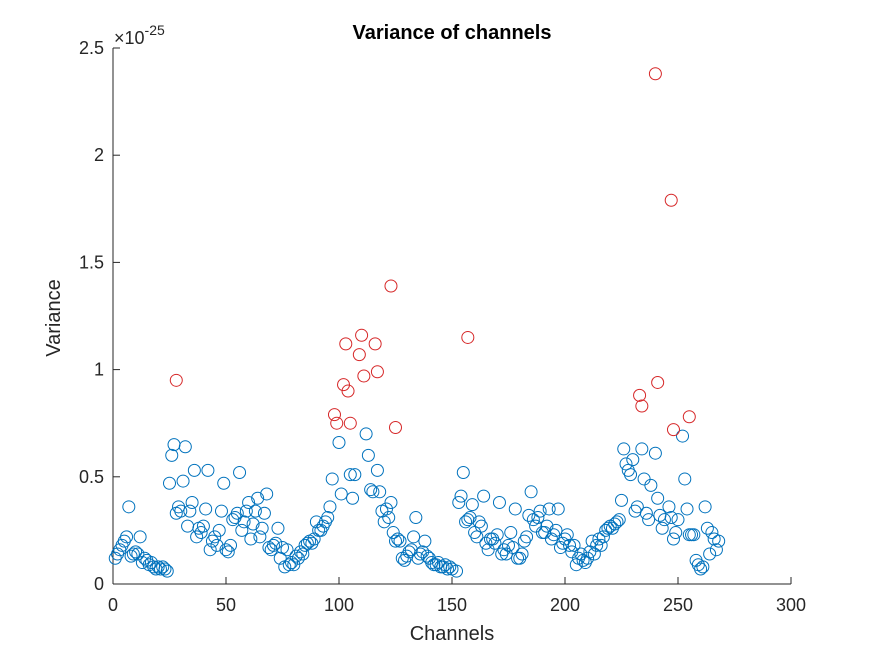 Image resolution: width=875 pixels, height=656 pixels. Describe the element at coordinates (91, 48) in the screenshot. I see `y-tick-label: 2.5` at that location.